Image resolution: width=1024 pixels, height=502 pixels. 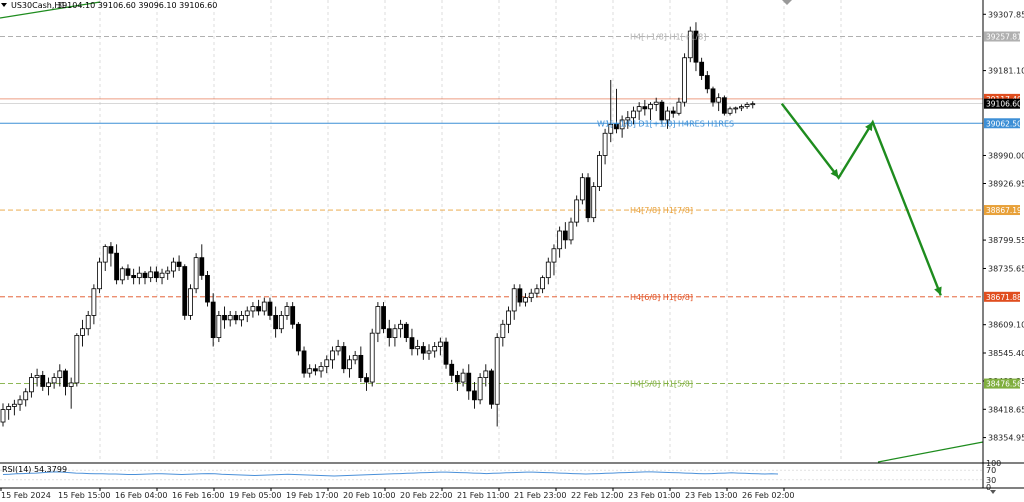 I want to click on x-tick-label: 21 Feb 11:00, so click(x=483, y=495).